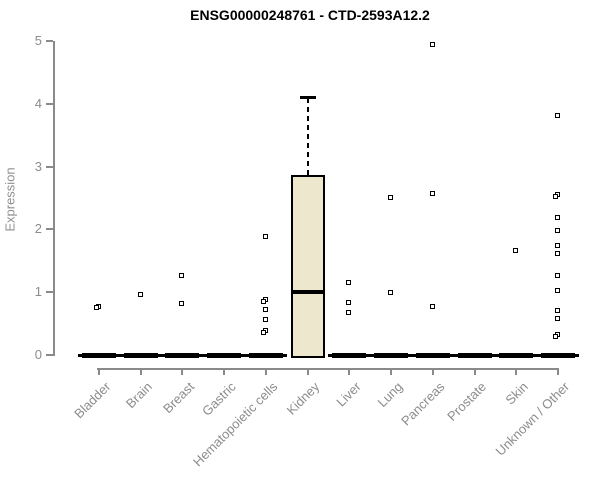 This screenshot has height=500, width=600. I want to click on x-tick-label: Prostate, so click(467, 401).